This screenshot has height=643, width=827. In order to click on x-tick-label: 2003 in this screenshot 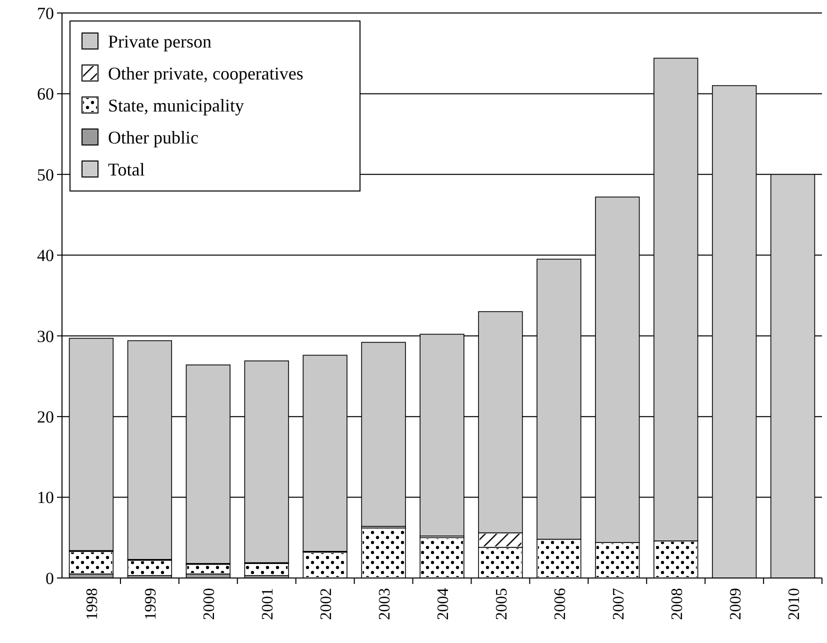, I will do `click(385, 604)`.